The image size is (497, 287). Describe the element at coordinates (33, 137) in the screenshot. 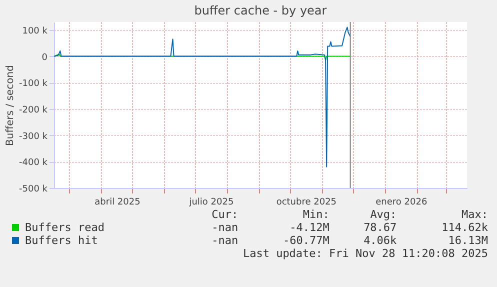

I see `y-tick-label: -300 k` at that location.